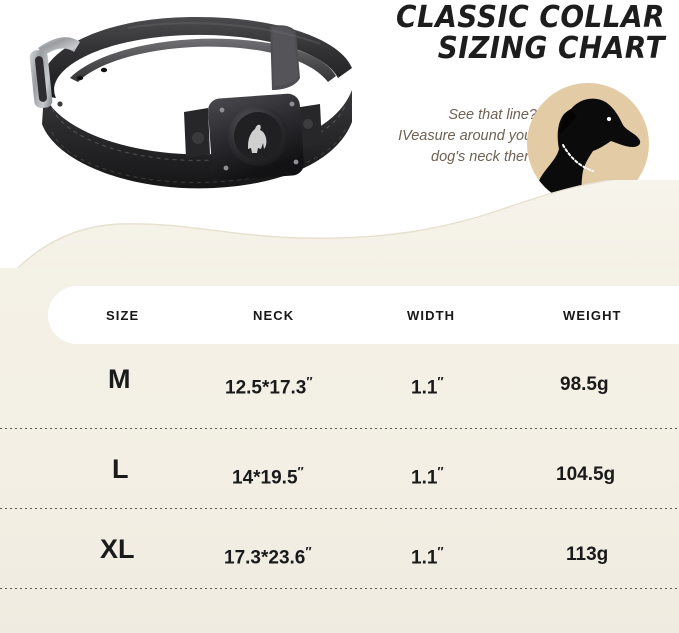  I want to click on cell-neck: 14*19.5″, so click(268, 476).